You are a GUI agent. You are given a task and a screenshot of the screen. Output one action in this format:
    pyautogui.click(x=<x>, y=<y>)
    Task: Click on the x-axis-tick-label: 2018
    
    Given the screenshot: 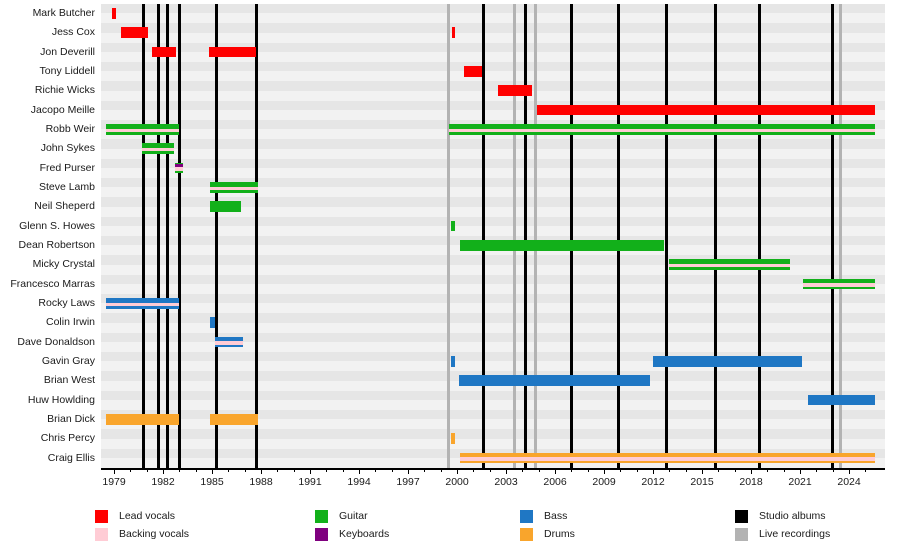 What is the action you would take?
    pyautogui.click(x=751, y=482)
    